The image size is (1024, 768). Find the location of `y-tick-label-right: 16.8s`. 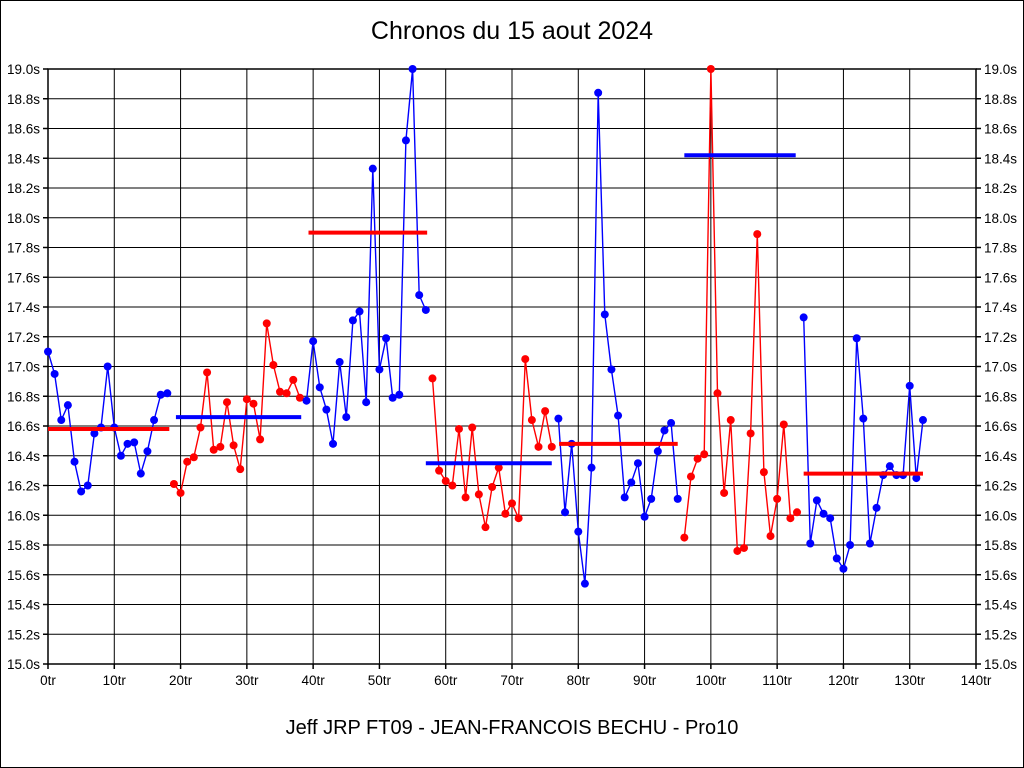

y-tick-label-right: 16.8s is located at coordinates (1000, 396).